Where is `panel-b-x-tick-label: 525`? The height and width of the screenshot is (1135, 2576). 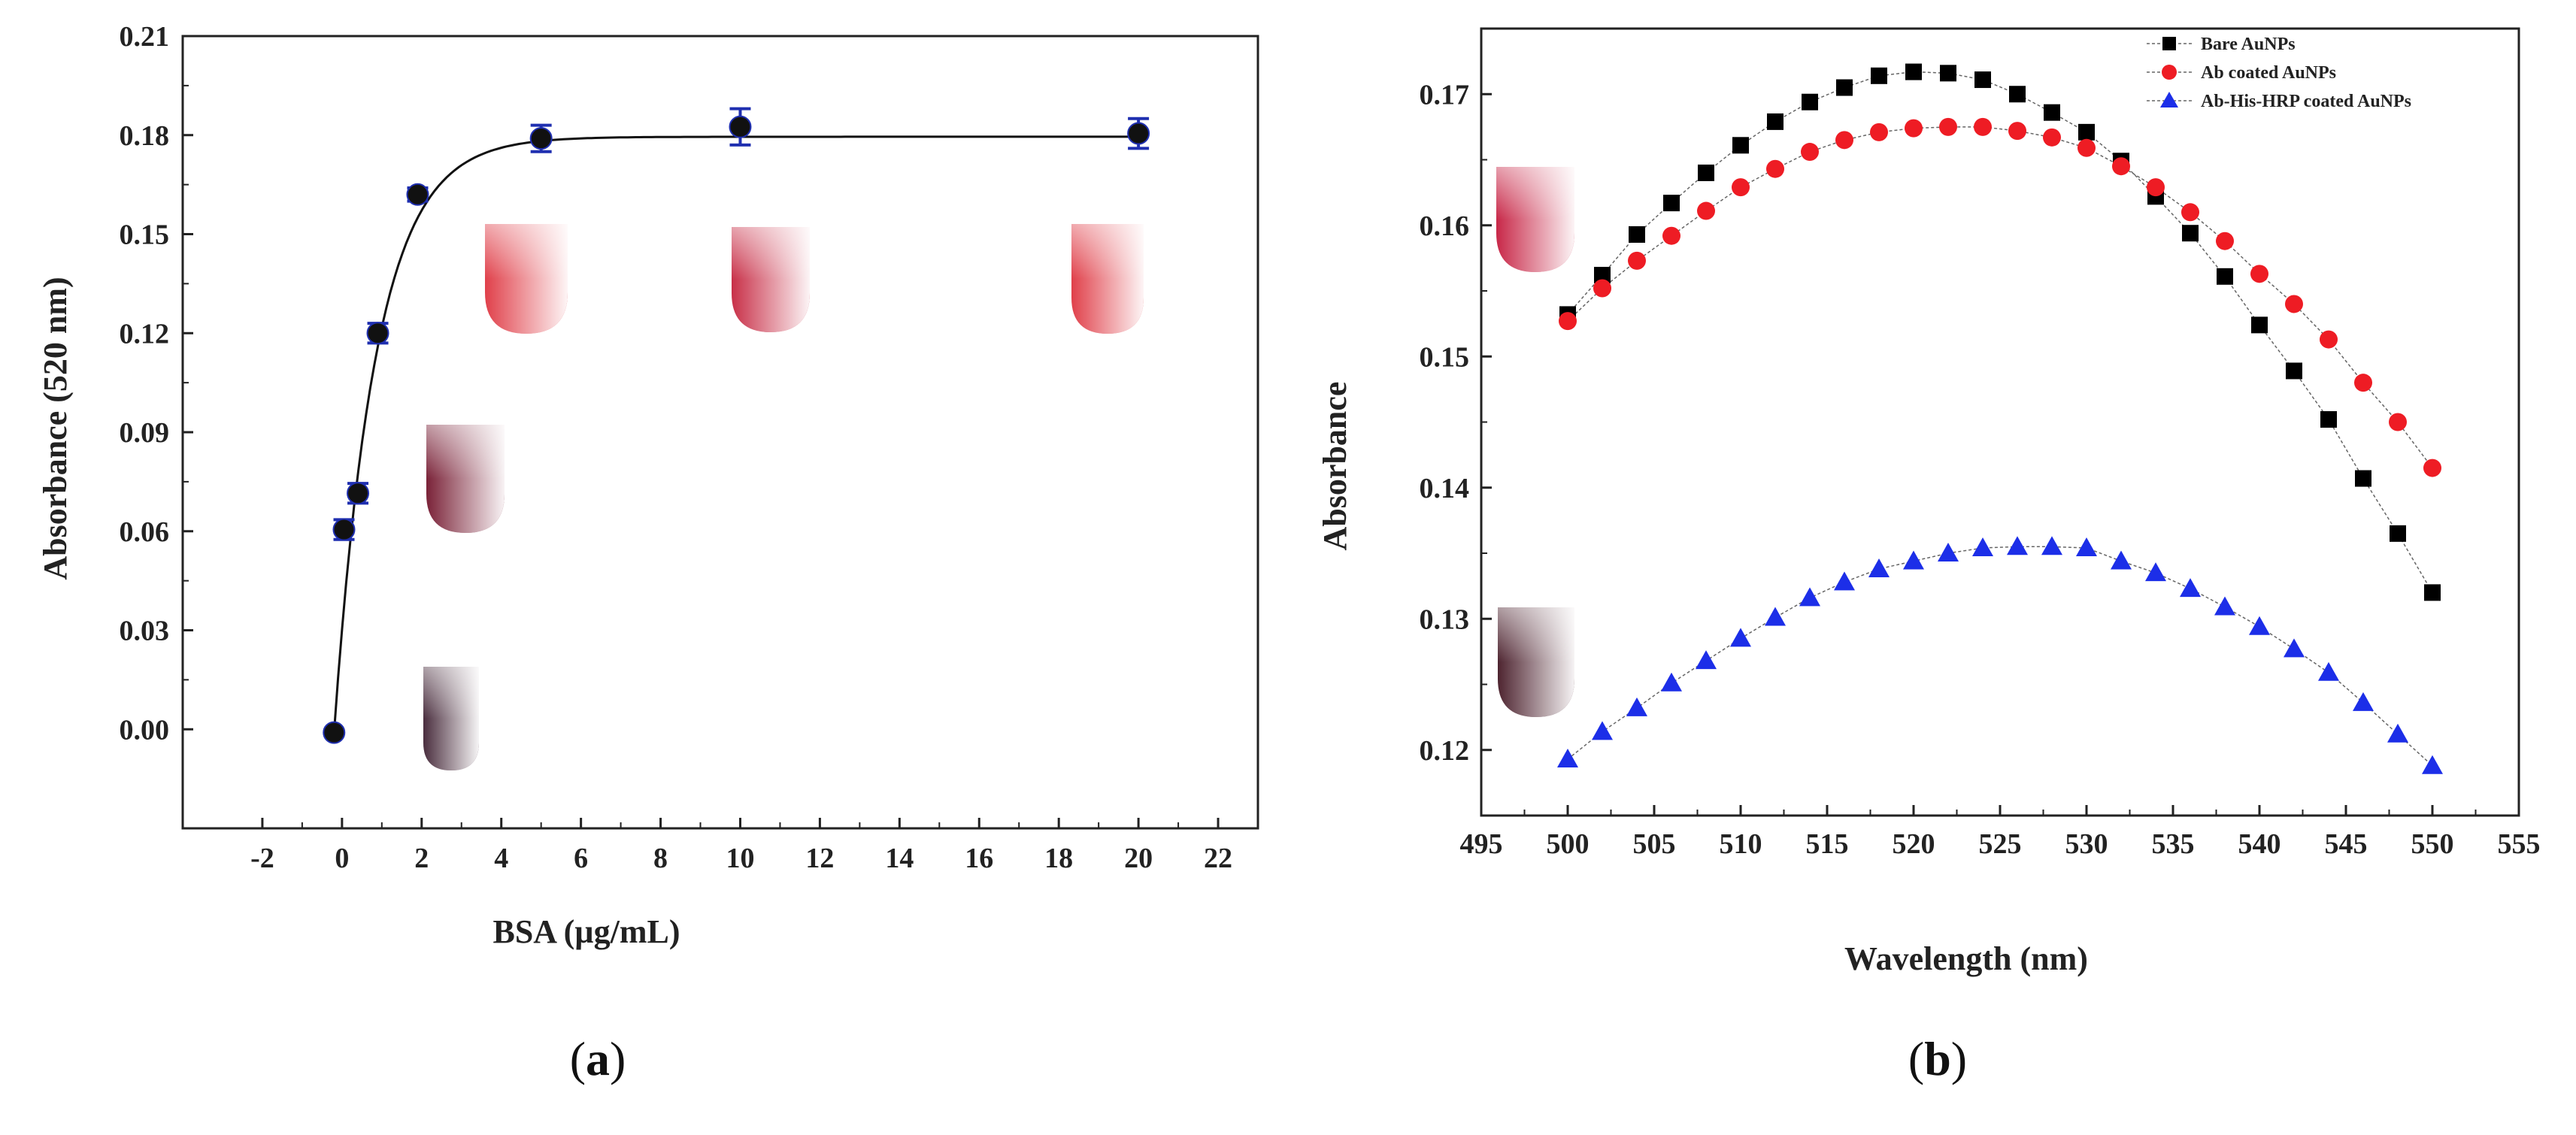 panel-b-x-tick-label: 525 is located at coordinates (2000, 844).